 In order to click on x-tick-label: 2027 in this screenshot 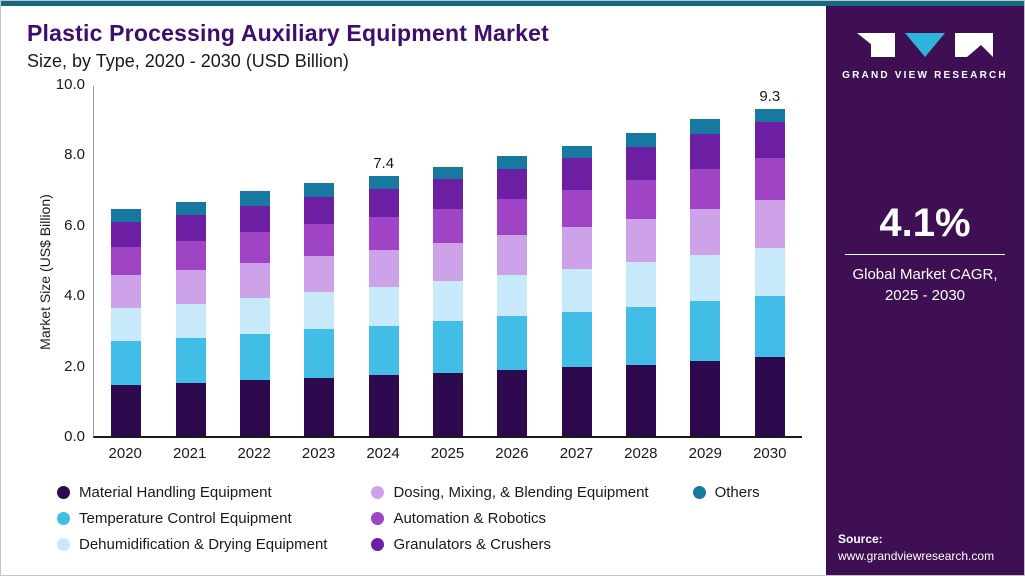, I will do `click(576, 453)`.